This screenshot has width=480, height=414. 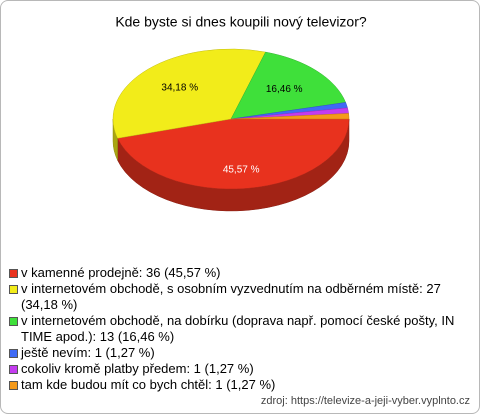 I want to click on legend-item: cokoliv kromě platby předem: 1 (1,27 %), so click(x=240, y=369).